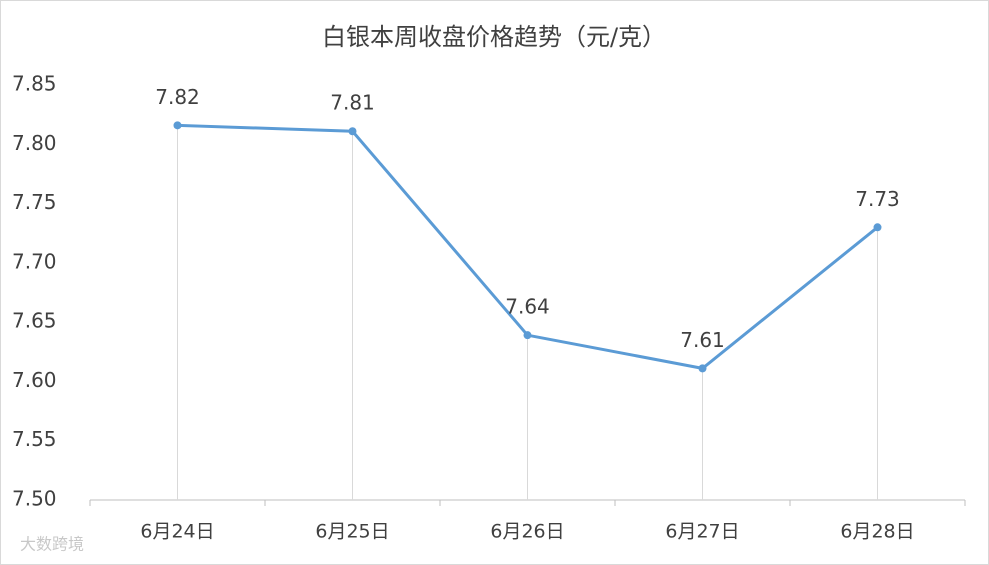 The height and width of the screenshot is (565, 989). I want to click on chart-title: 白银本周收盘价格趋势（元/克）, so click(494, 37).